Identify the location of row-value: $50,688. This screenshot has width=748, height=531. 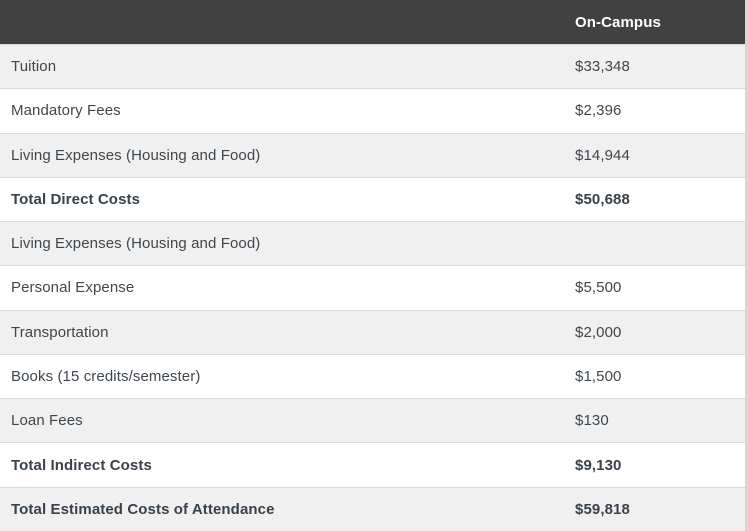
(602, 199).